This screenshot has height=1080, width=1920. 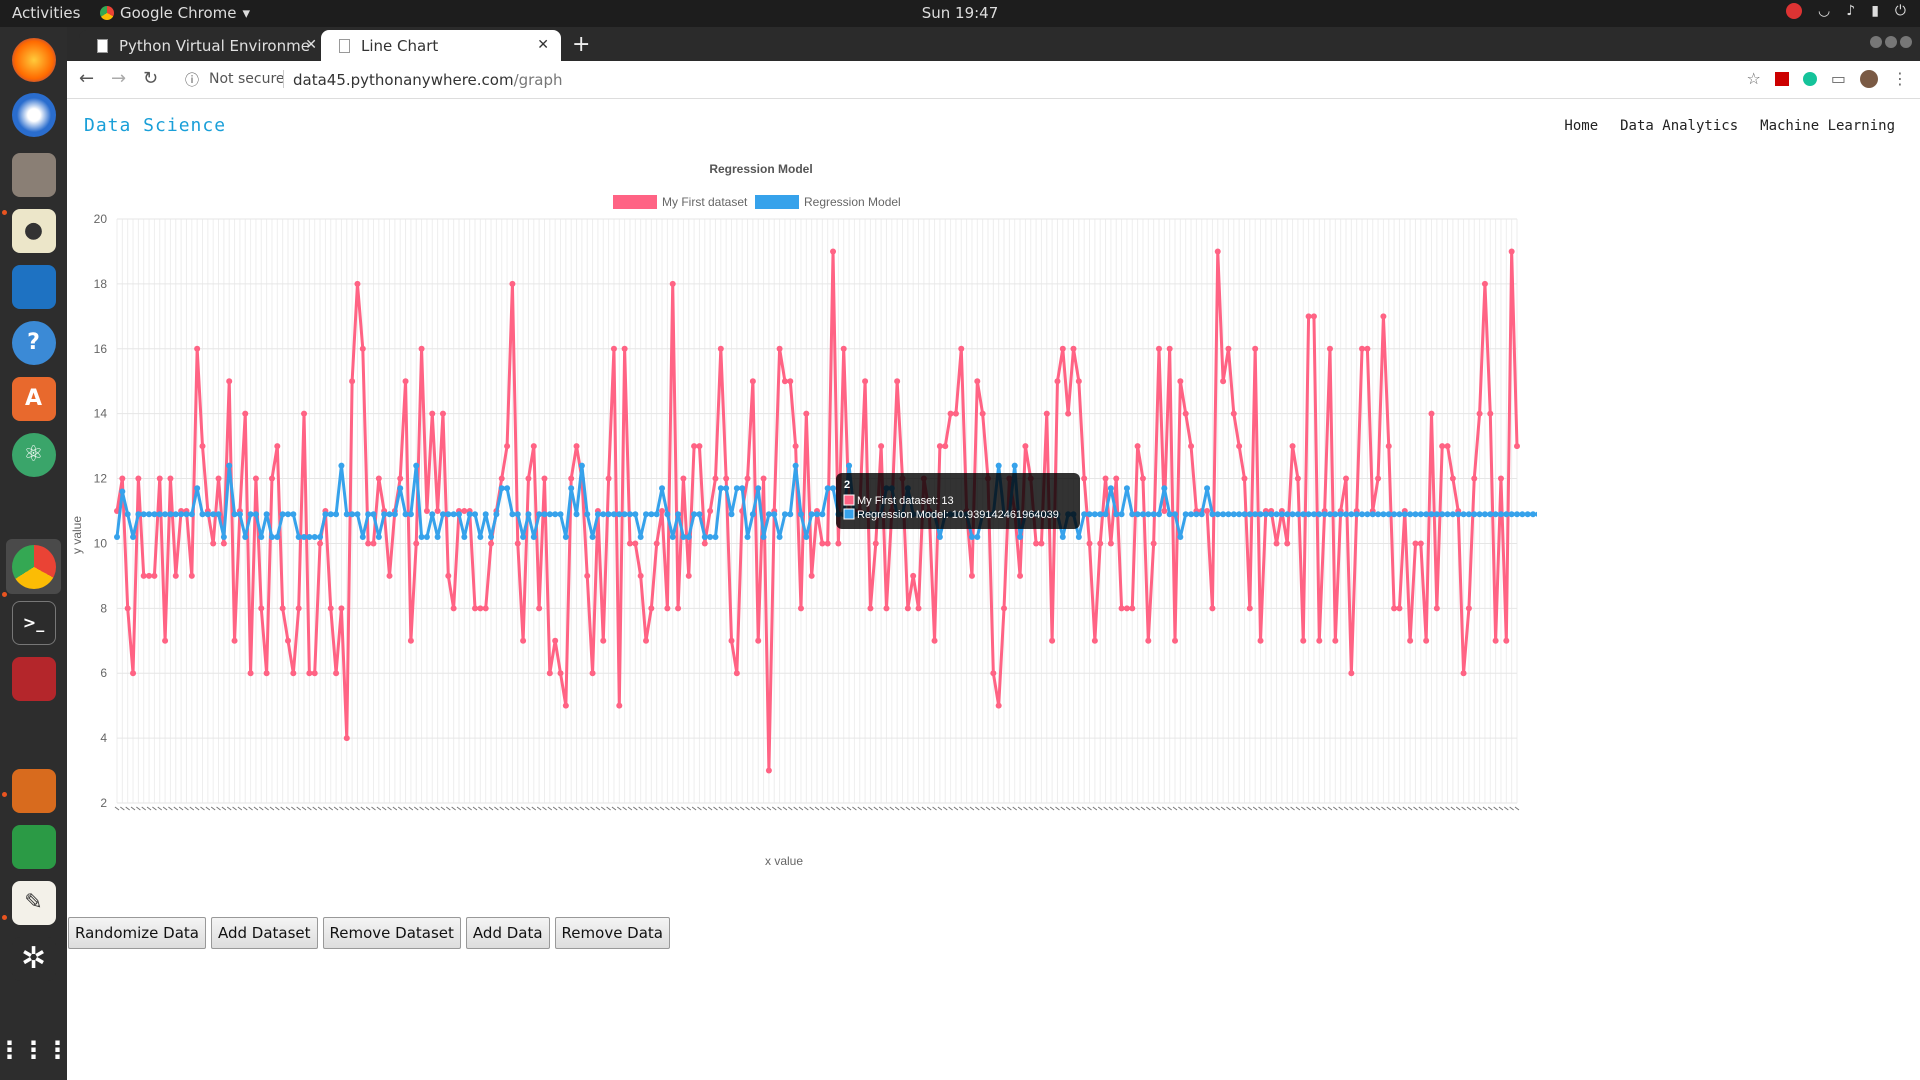 What do you see at coordinates (33, 230) in the screenshot?
I see `dock-rhythmbox: ●` at bounding box center [33, 230].